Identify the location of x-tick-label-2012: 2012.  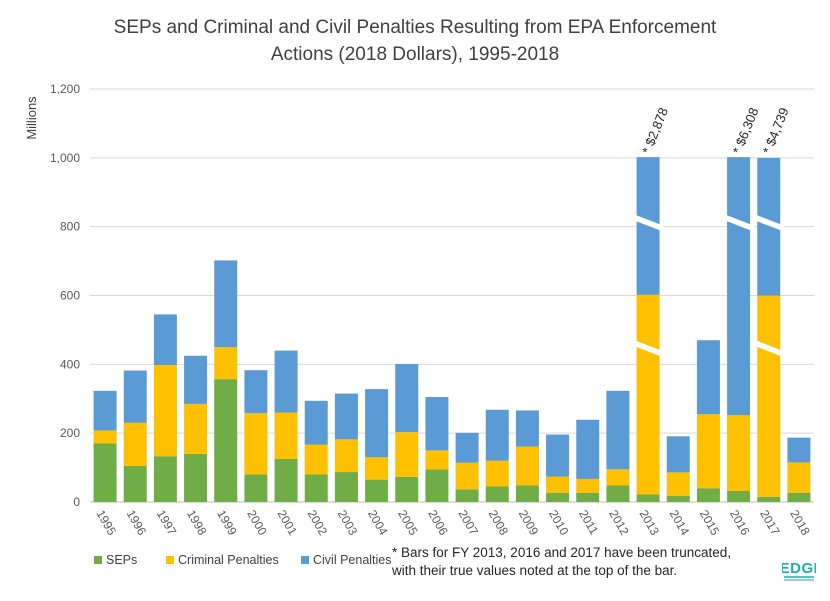
(619, 523).